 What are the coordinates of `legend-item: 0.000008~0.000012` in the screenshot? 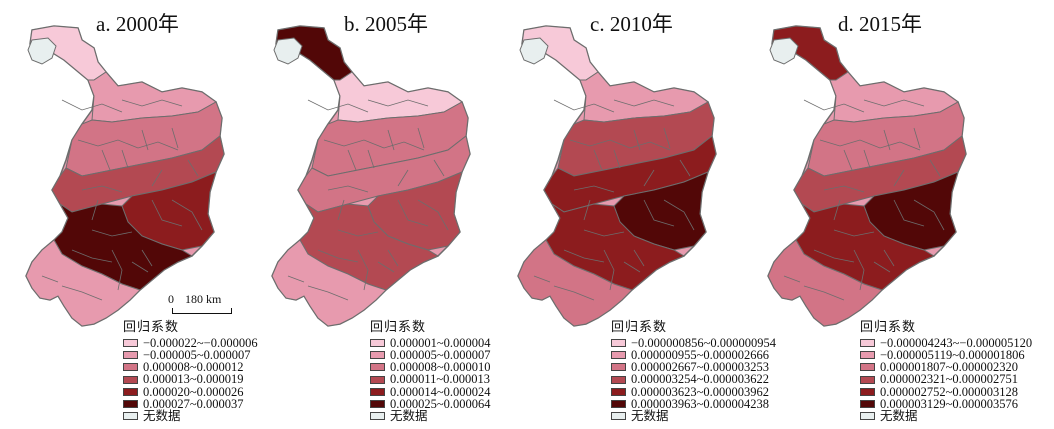 It's located at (190, 367).